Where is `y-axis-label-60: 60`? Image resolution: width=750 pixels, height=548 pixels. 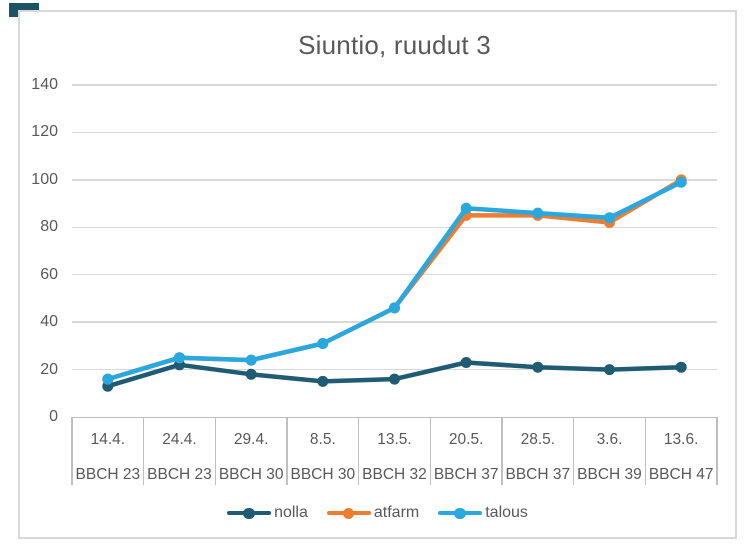 y-axis-label-60: 60 is located at coordinates (49, 274).